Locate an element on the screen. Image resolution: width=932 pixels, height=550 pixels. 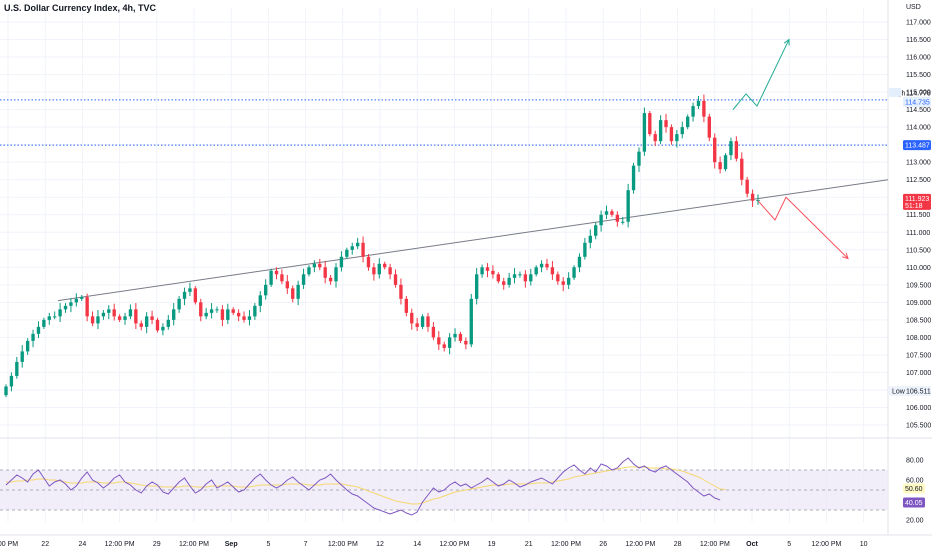
y-tick-label: 106.000 is located at coordinates (918, 408).